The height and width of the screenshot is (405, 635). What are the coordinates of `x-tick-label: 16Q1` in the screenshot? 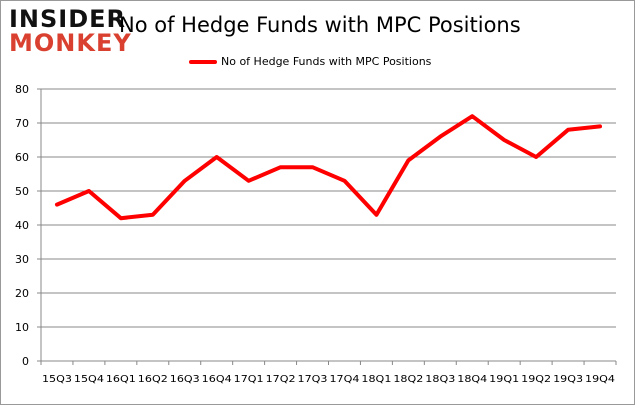 It's located at (121, 379).